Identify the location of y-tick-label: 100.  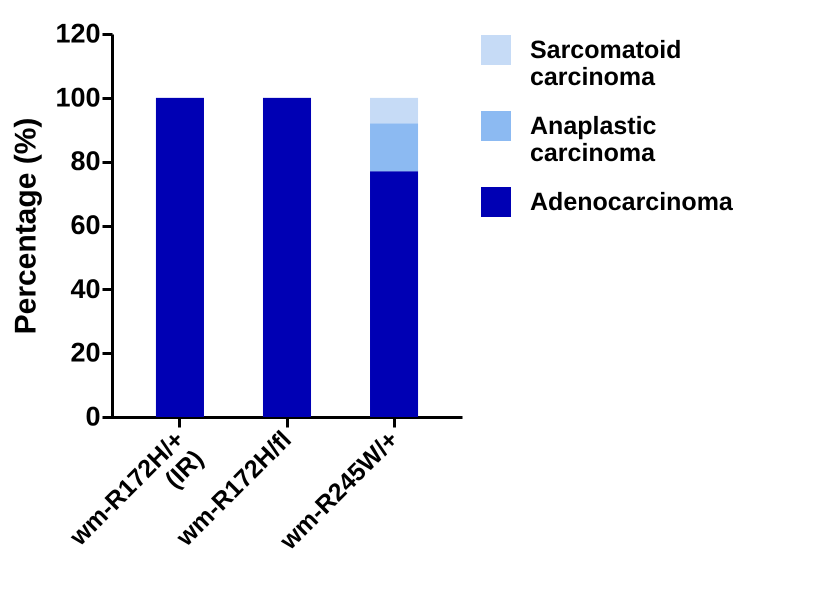
(77, 97).